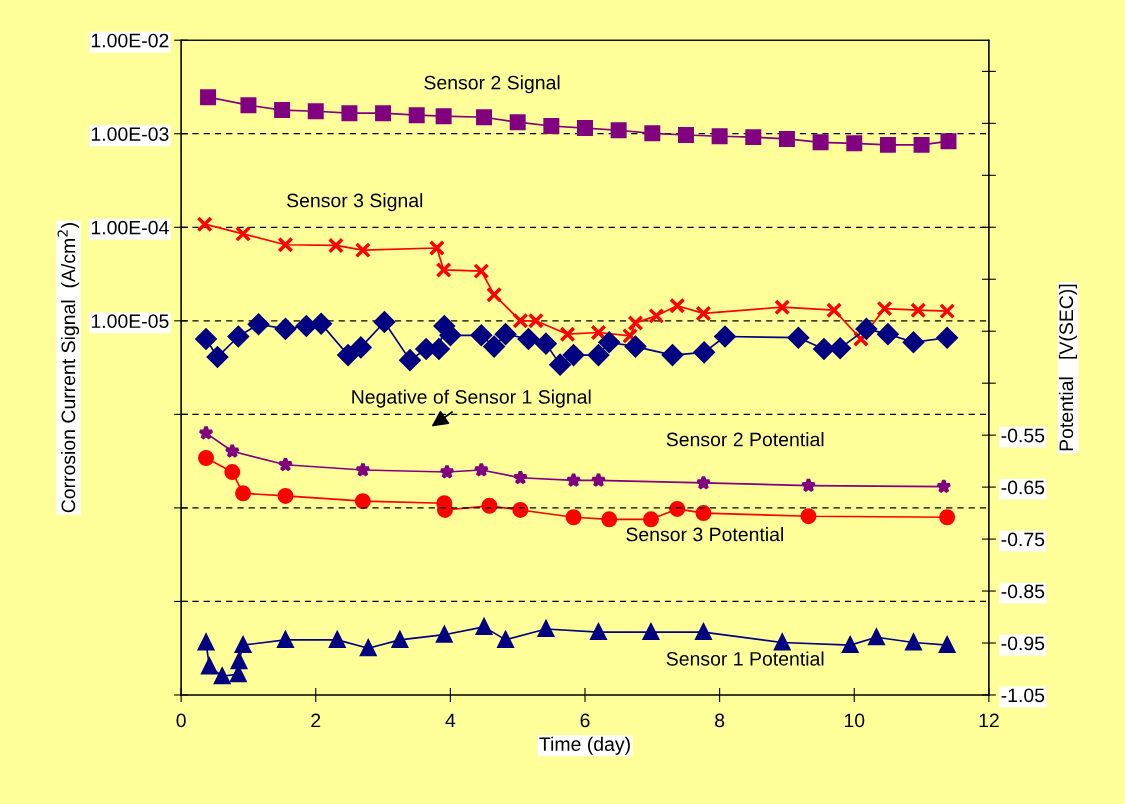 The image size is (1125, 804). I want to click on series-label: Sensor 3 Potential, so click(704, 534).